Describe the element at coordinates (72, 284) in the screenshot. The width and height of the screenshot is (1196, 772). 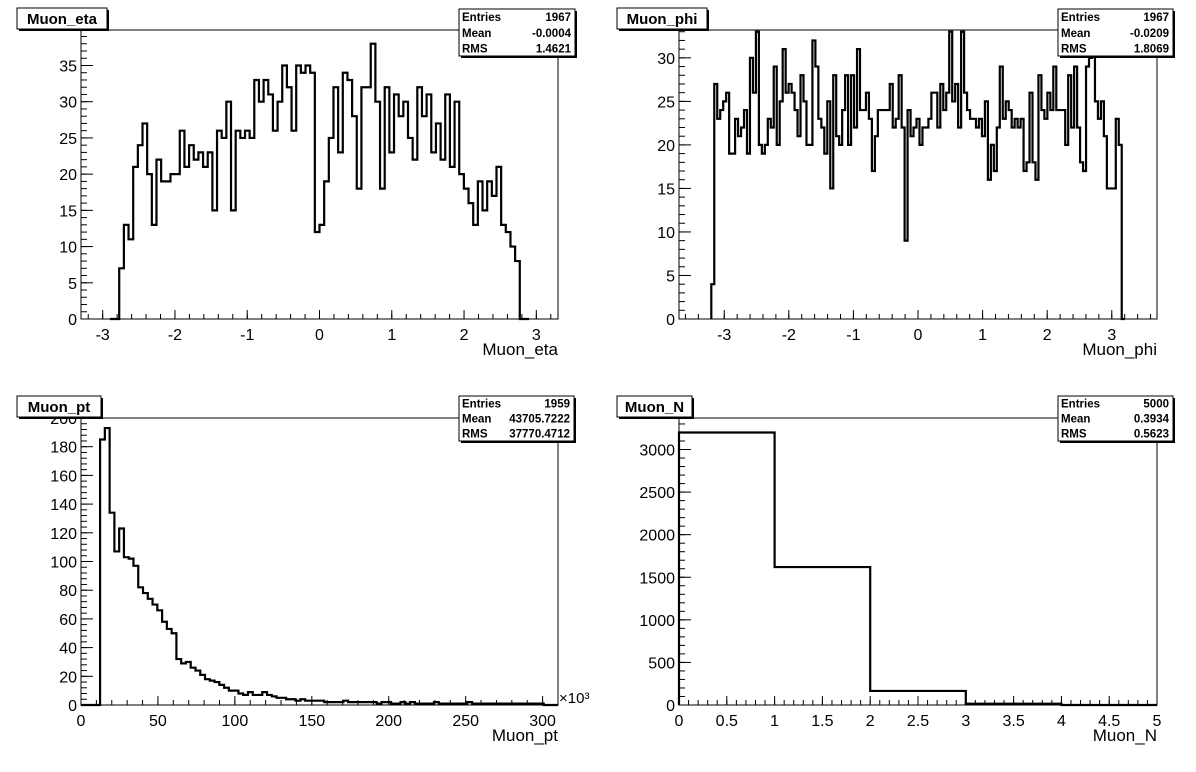
I see `y-tick-label: 5` at that location.